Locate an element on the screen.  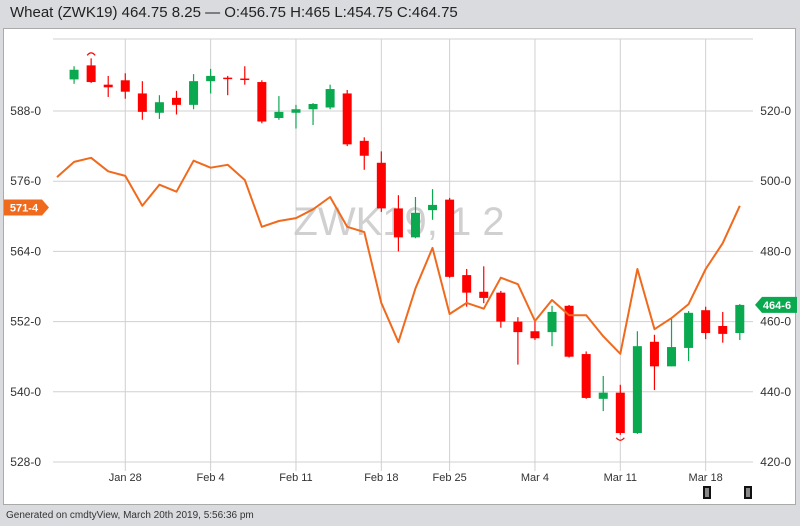
x-axis-tick-label: Feb 25 is located at coordinates (449, 478).